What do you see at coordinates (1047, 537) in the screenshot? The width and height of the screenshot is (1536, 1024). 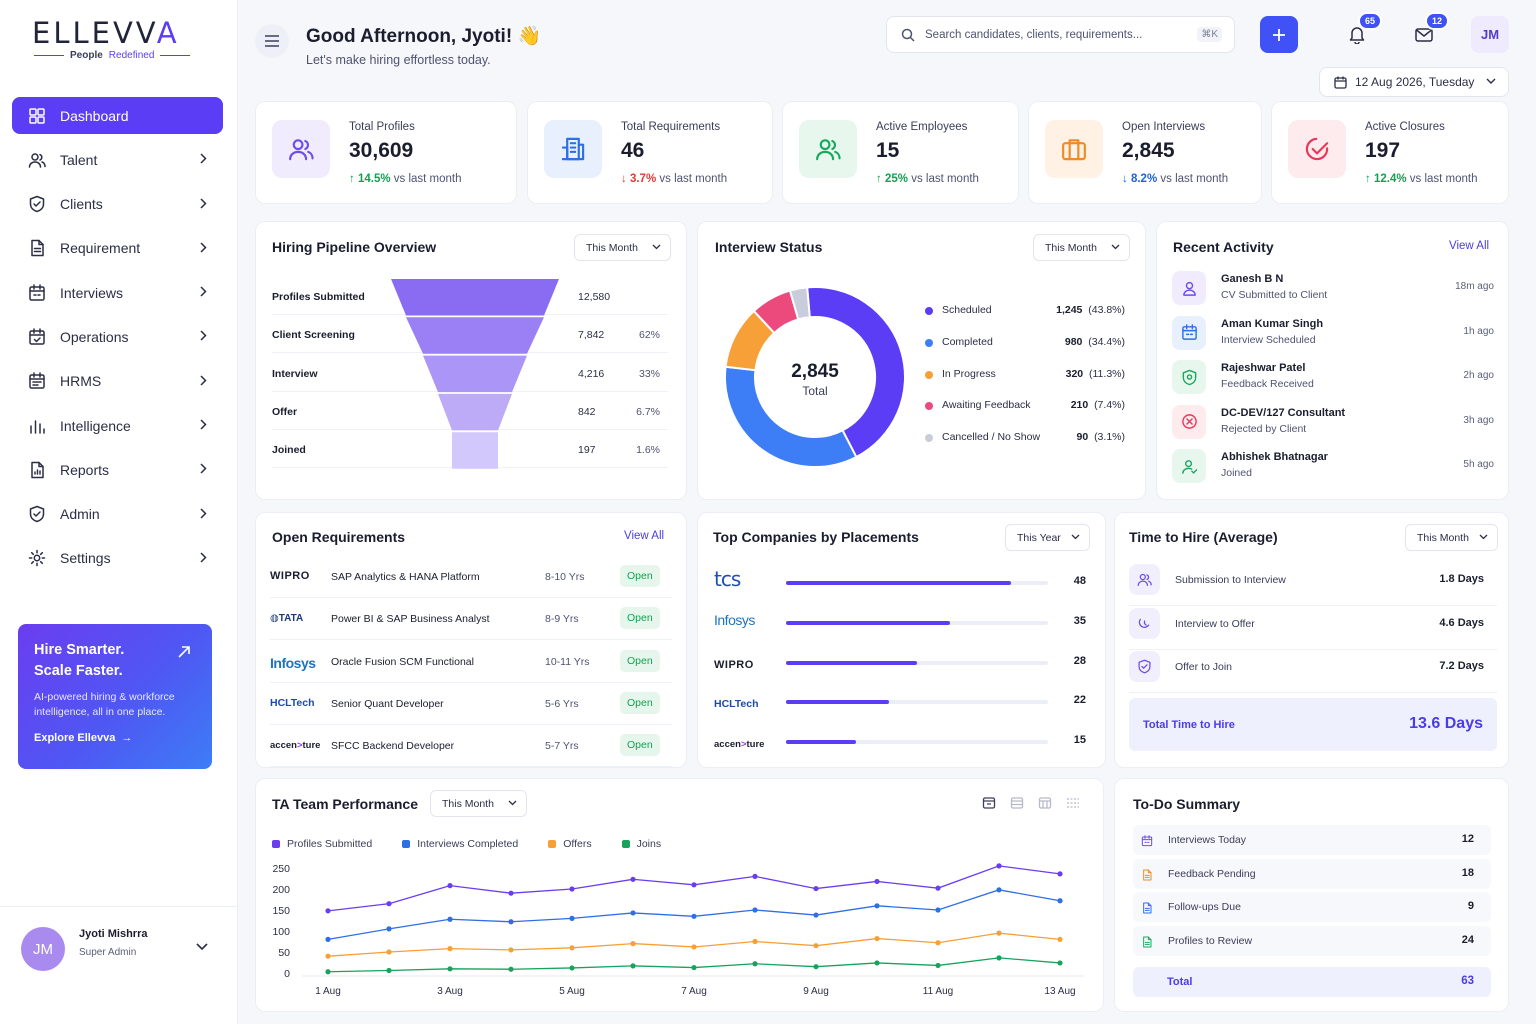 I see `companies-filter-select: This Year` at bounding box center [1047, 537].